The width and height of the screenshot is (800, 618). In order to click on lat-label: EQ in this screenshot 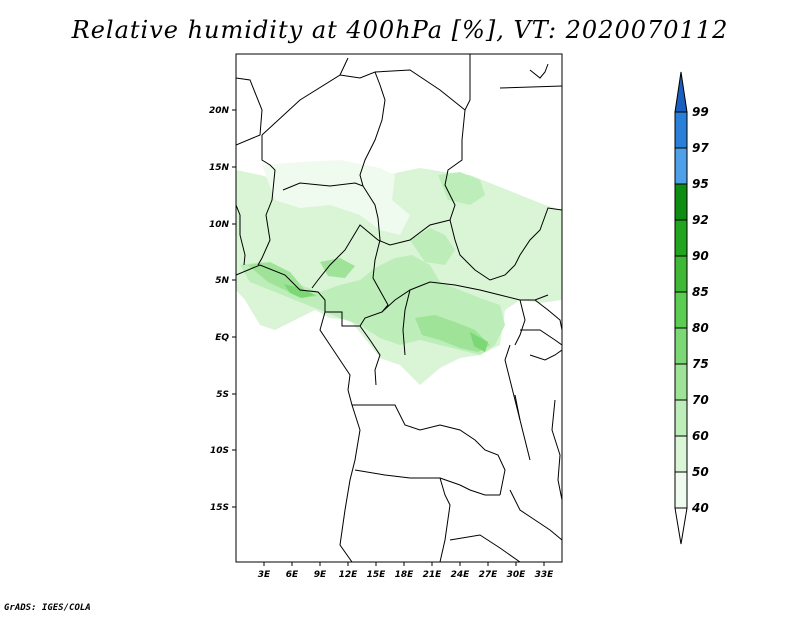, I will do `click(222, 338)`.